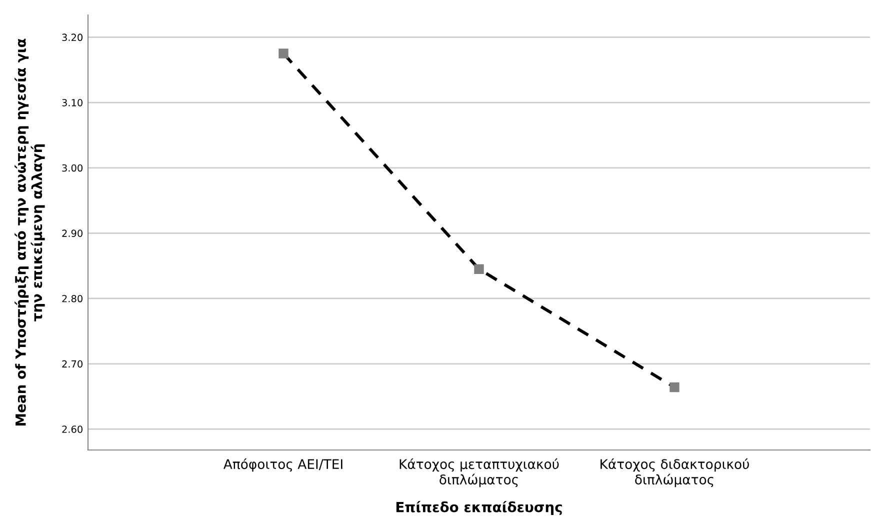  What do you see at coordinates (282, 465) in the screenshot?
I see `x-tick-label: Απόφοιτος ΑΕΙ/ΤΕΙ` at bounding box center [282, 465].